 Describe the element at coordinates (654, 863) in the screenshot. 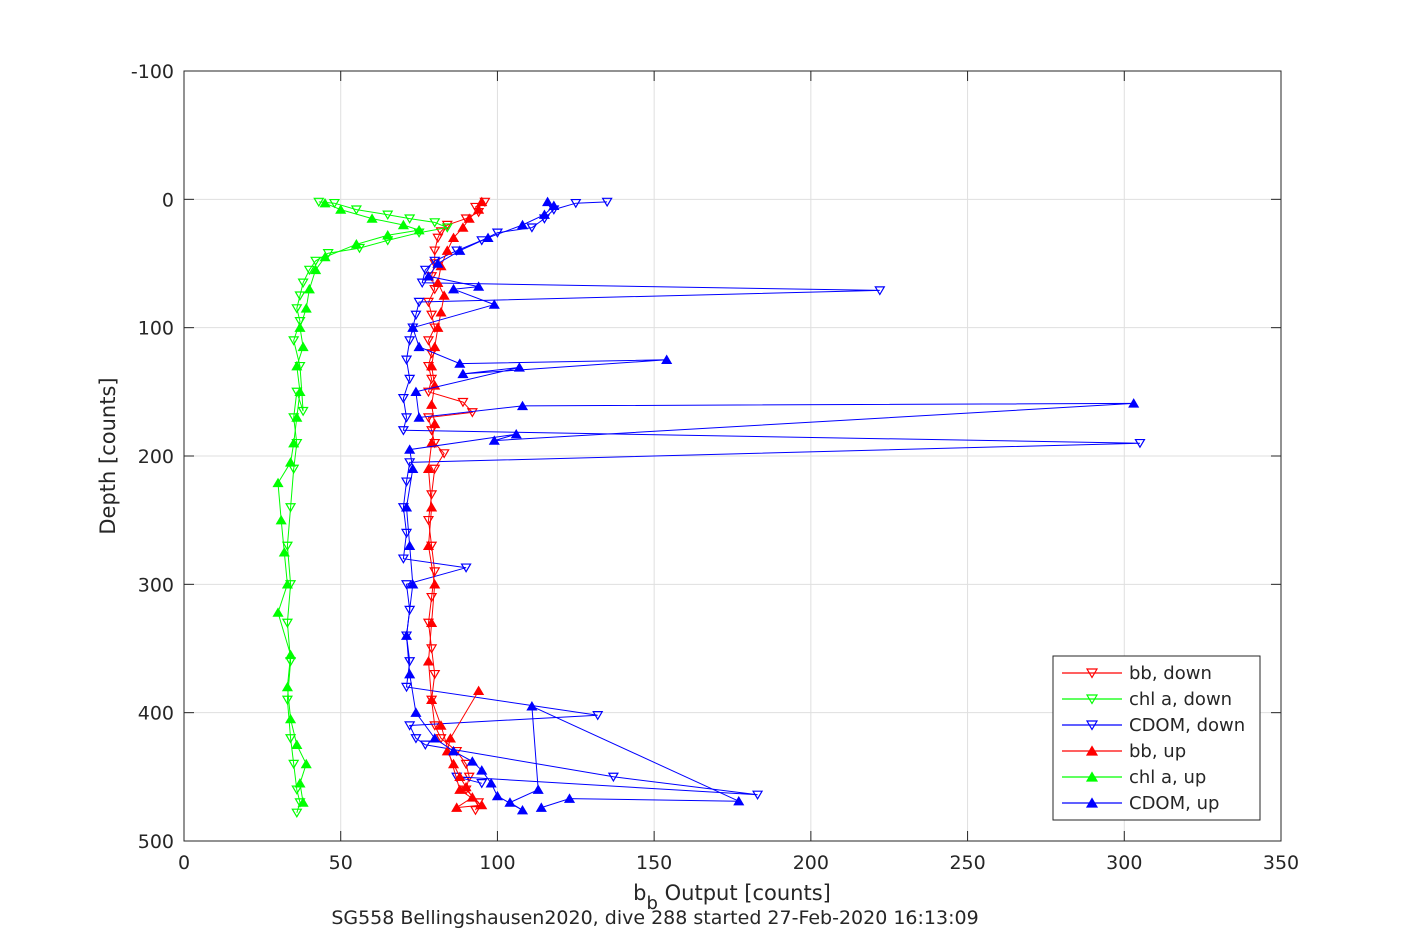

I see `x-tick-label: 150` at that location.